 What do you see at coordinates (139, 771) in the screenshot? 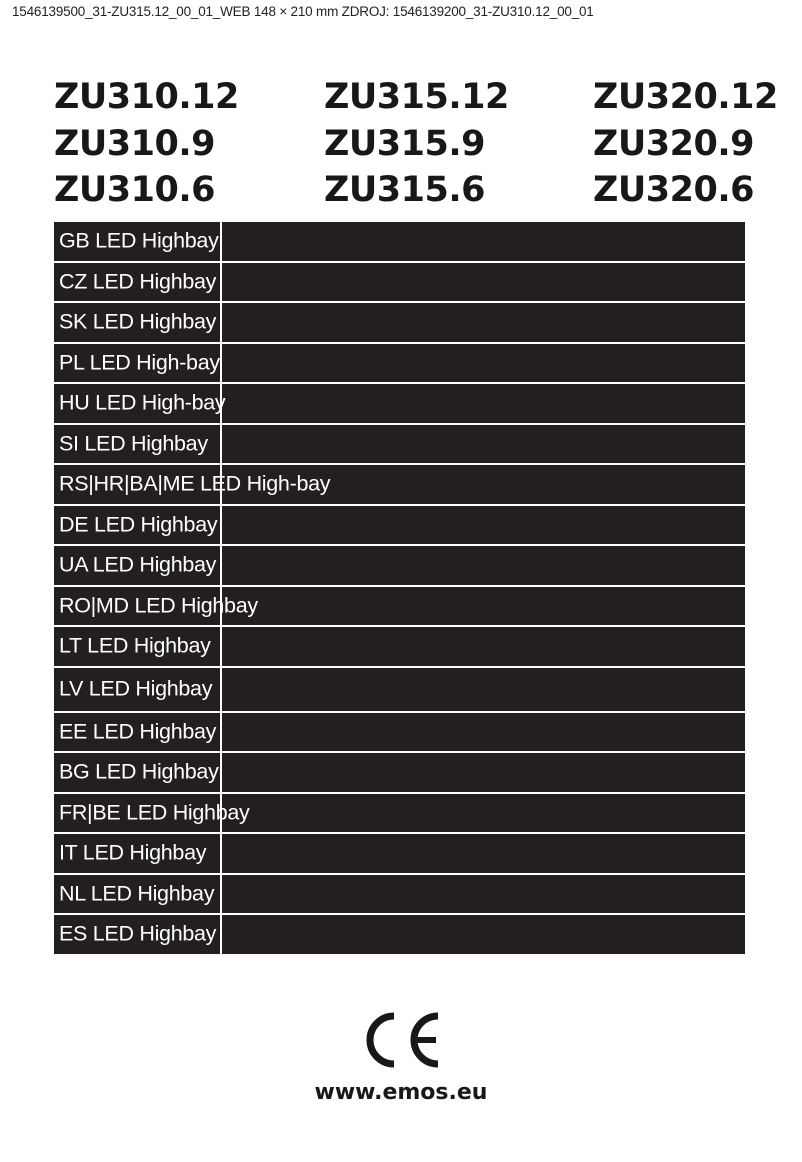
I see `language-label: BG LED Highbay` at bounding box center [139, 771].